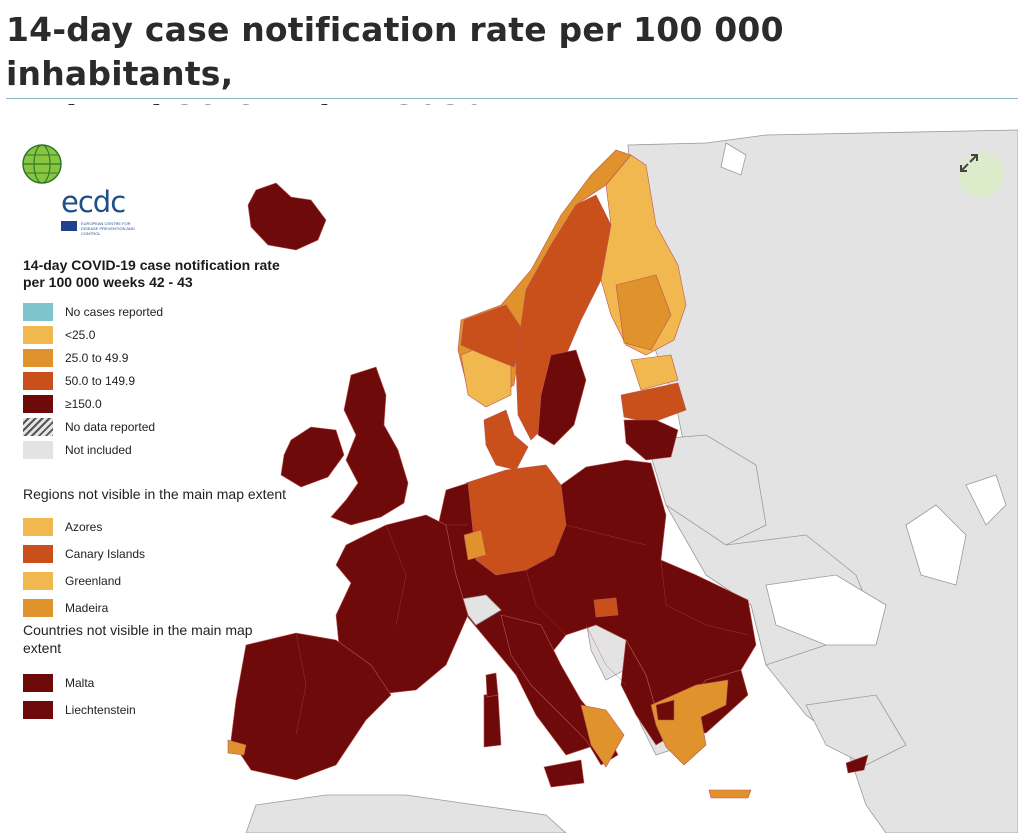 This screenshot has height=833, width=1024. What do you see at coordinates (562, 397) in the screenshot?
I see `sweden-south` at bounding box center [562, 397].